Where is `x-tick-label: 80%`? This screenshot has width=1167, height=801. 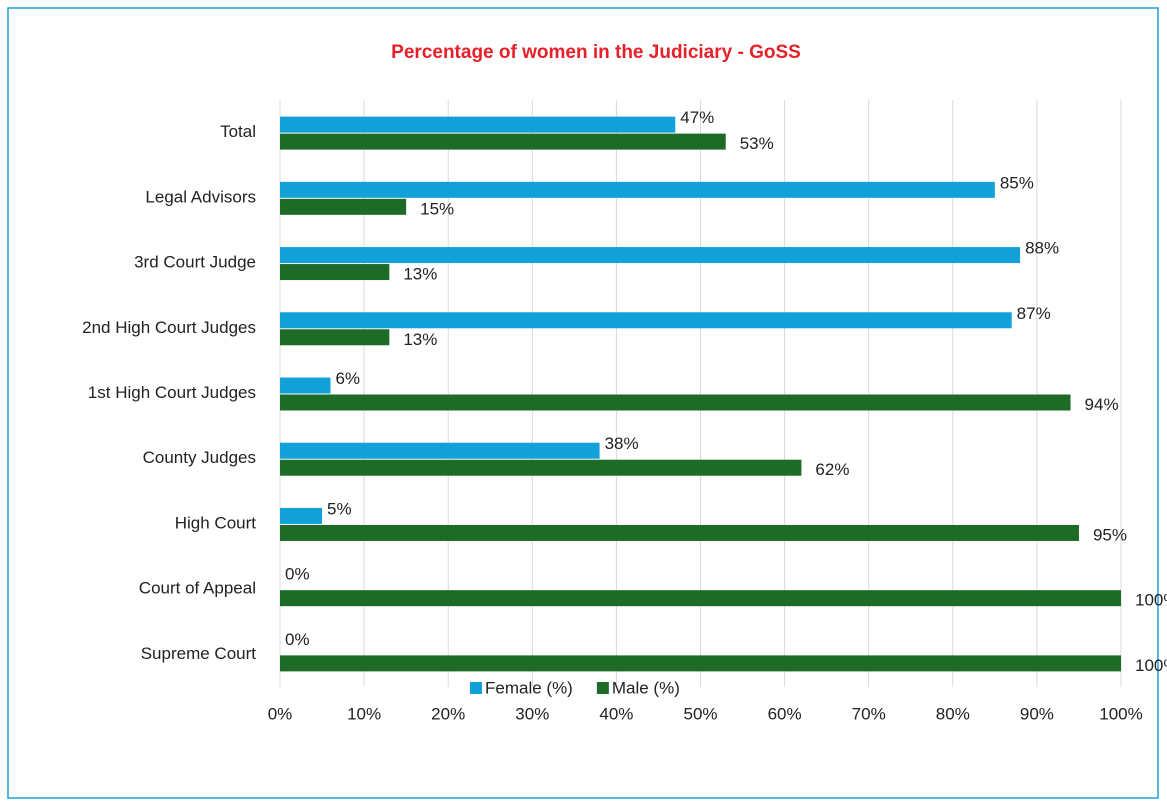
x-tick-label: 80% is located at coordinates (953, 713).